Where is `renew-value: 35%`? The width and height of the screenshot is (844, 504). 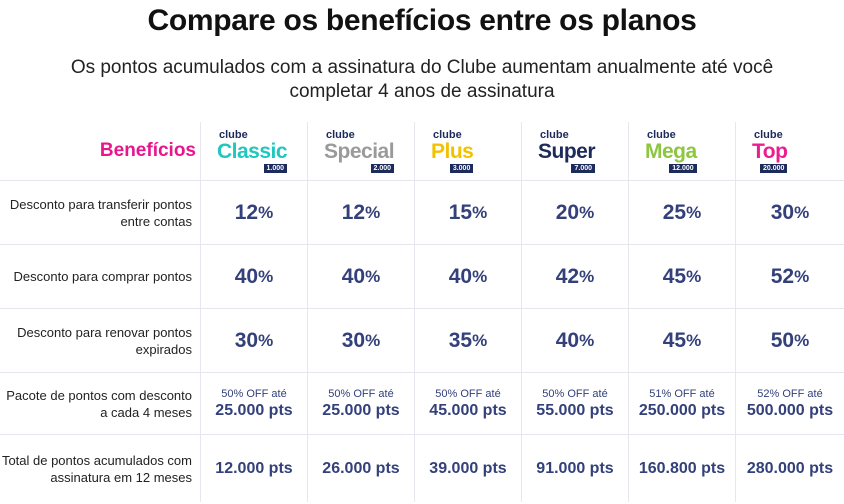 renew-value: 35% is located at coordinates (467, 340).